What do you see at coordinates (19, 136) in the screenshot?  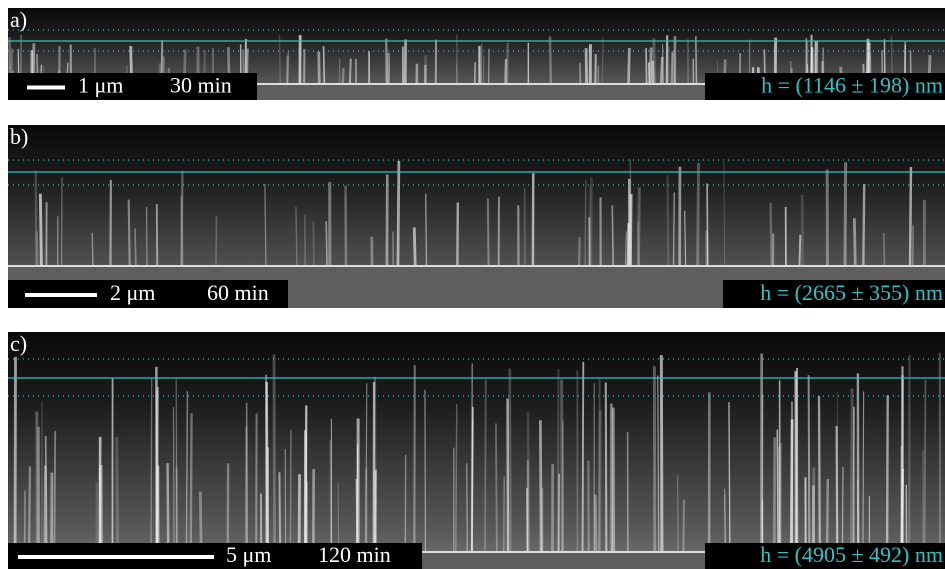 I see `panel-label: b)` at bounding box center [19, 136].